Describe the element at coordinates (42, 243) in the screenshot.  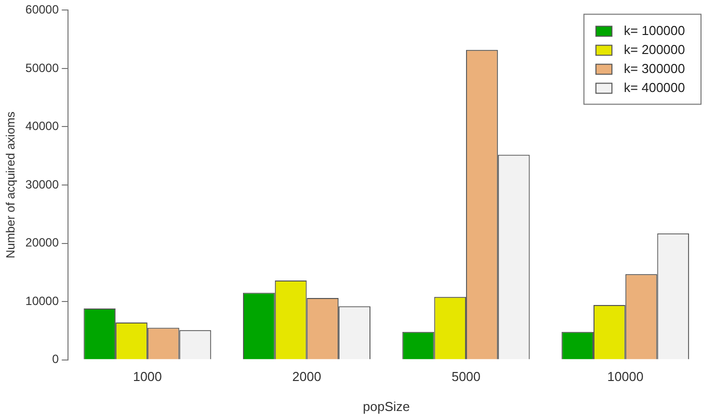
I see `y-tick-label: 20000` at that location.